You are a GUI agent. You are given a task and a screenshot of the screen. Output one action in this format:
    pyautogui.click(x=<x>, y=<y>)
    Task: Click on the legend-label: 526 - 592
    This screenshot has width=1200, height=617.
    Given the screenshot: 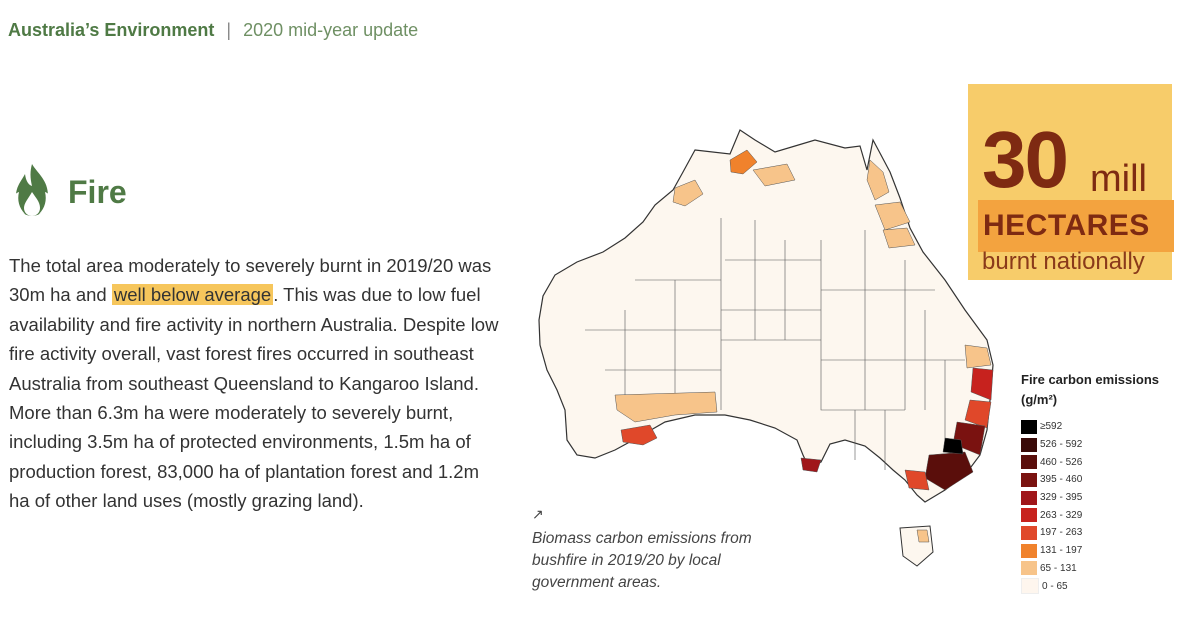 What is the action you would take?
    pyautogui.click(x=1061, y=445)
    